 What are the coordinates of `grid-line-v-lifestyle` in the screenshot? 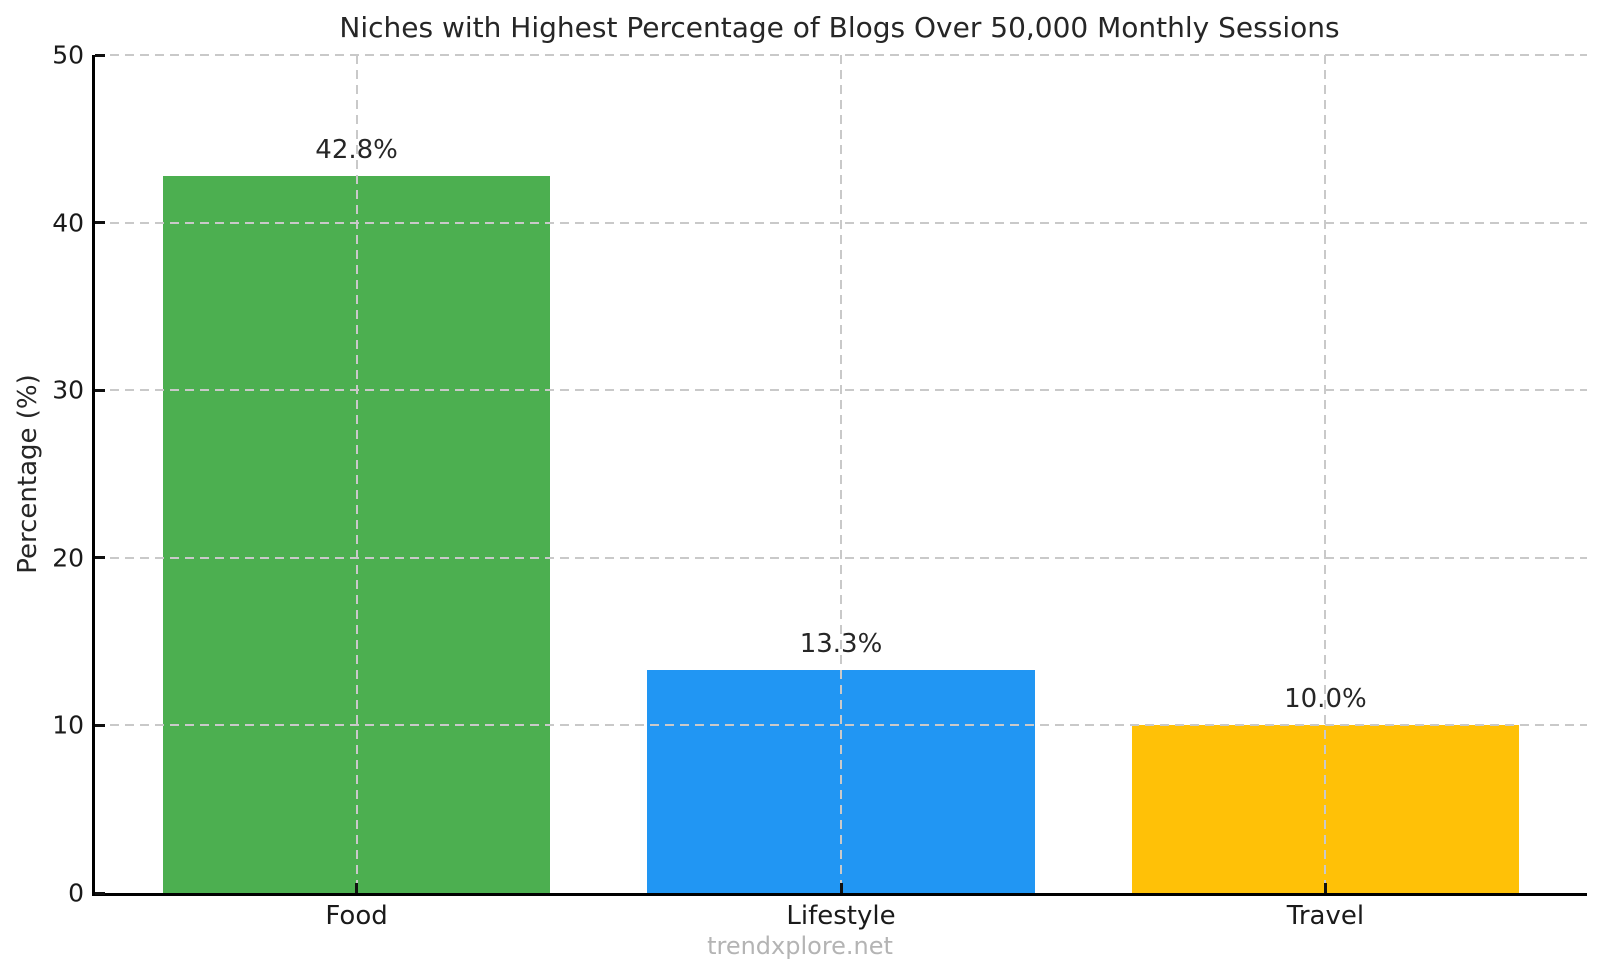 It's located at (841, 474).